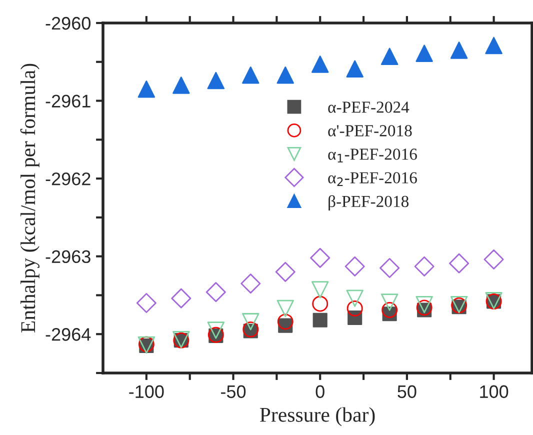  What do you see at coordinates (494, 391) in the screenshot?
I see `x-tick-label: 100` at bounding box center [494, 391].